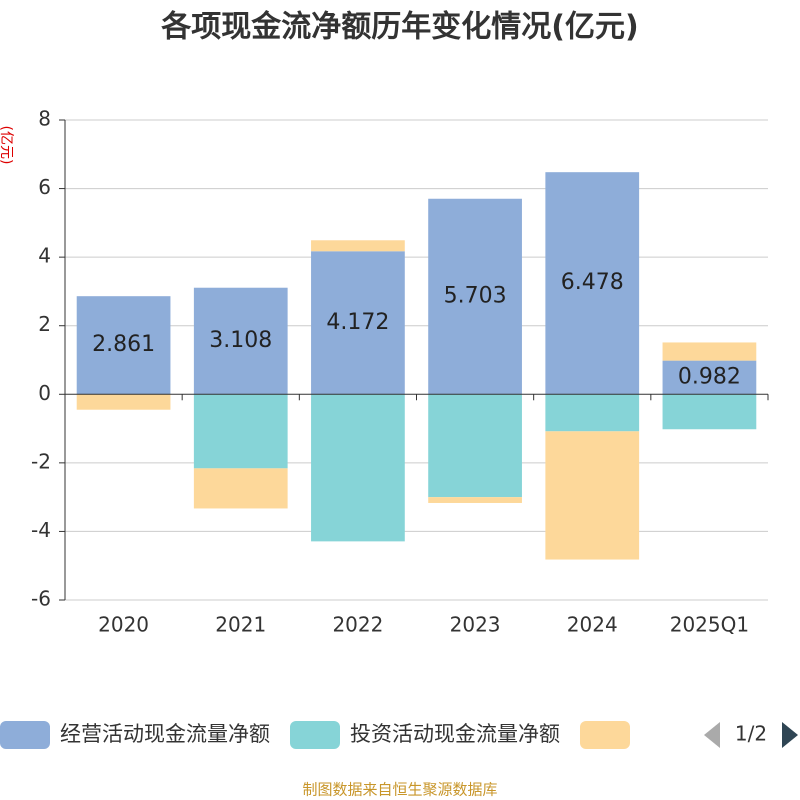  I want to click on legend-label: 经营活动现金流量净额, so click(165, 734).